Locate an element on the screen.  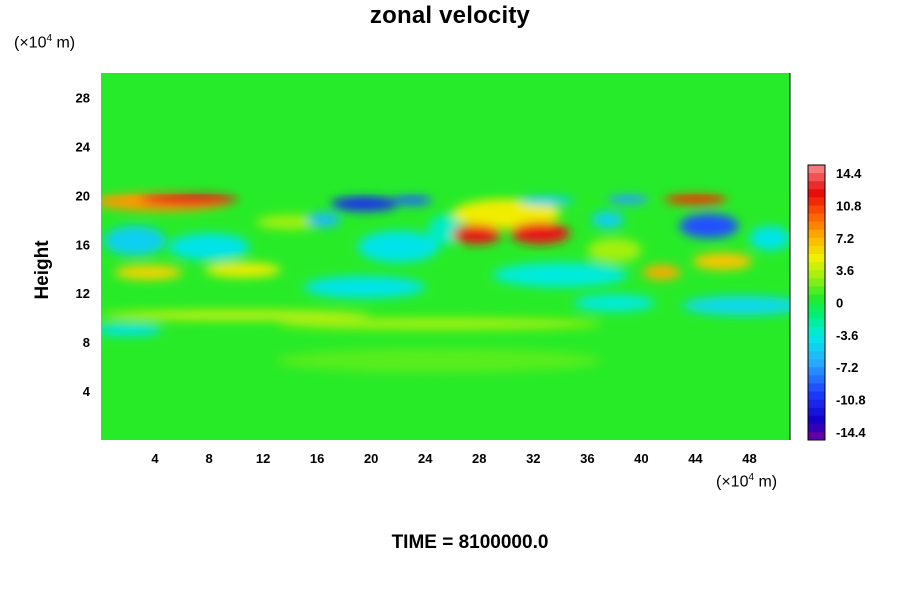
y-tick-label: 28 is located at coordinates (83, 97).